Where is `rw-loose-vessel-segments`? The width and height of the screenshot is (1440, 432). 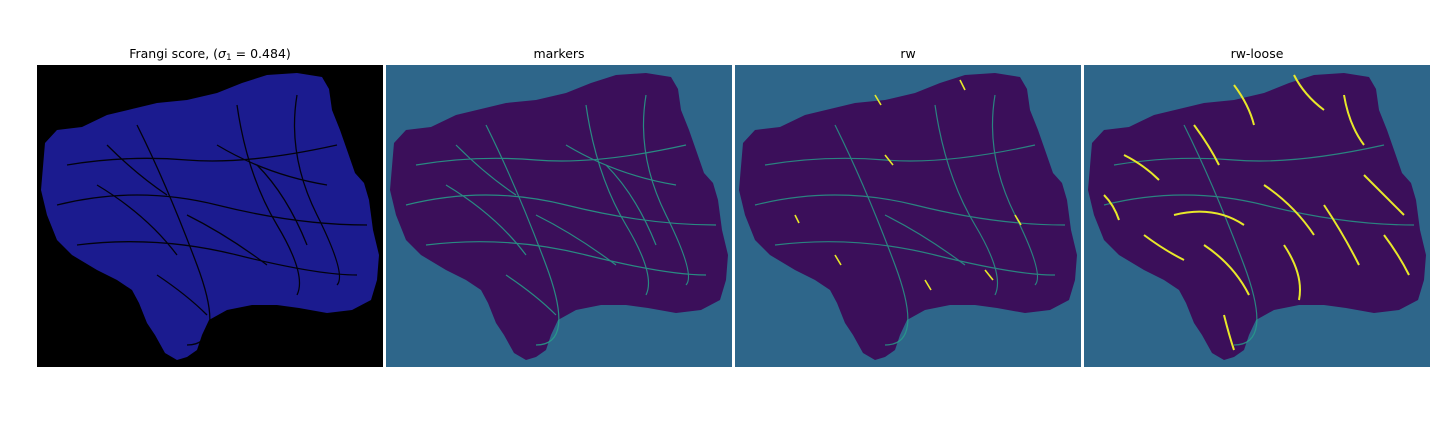 rw-loose-vessel-segments is located at coordinates (1256, 212).